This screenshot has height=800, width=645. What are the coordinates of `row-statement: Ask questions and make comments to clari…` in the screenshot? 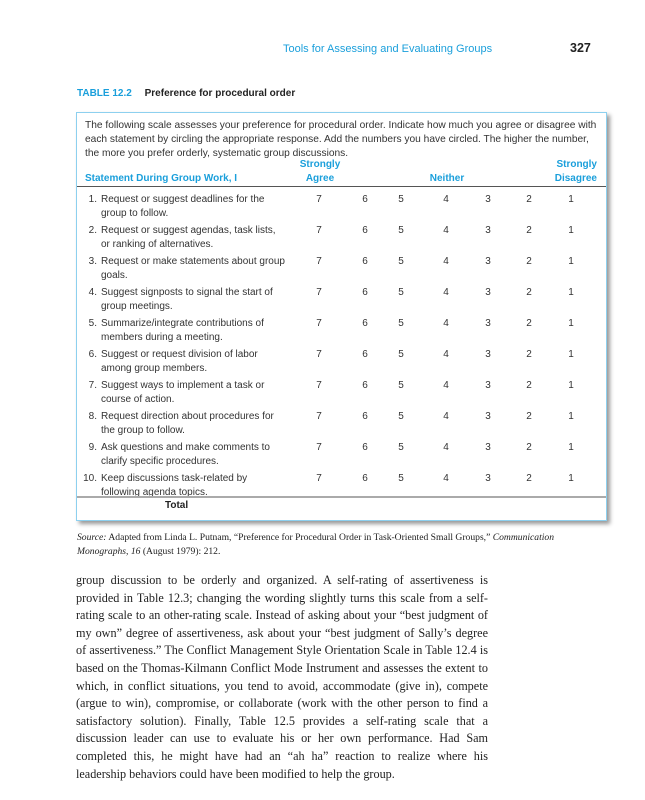 It's located at (185, 454).